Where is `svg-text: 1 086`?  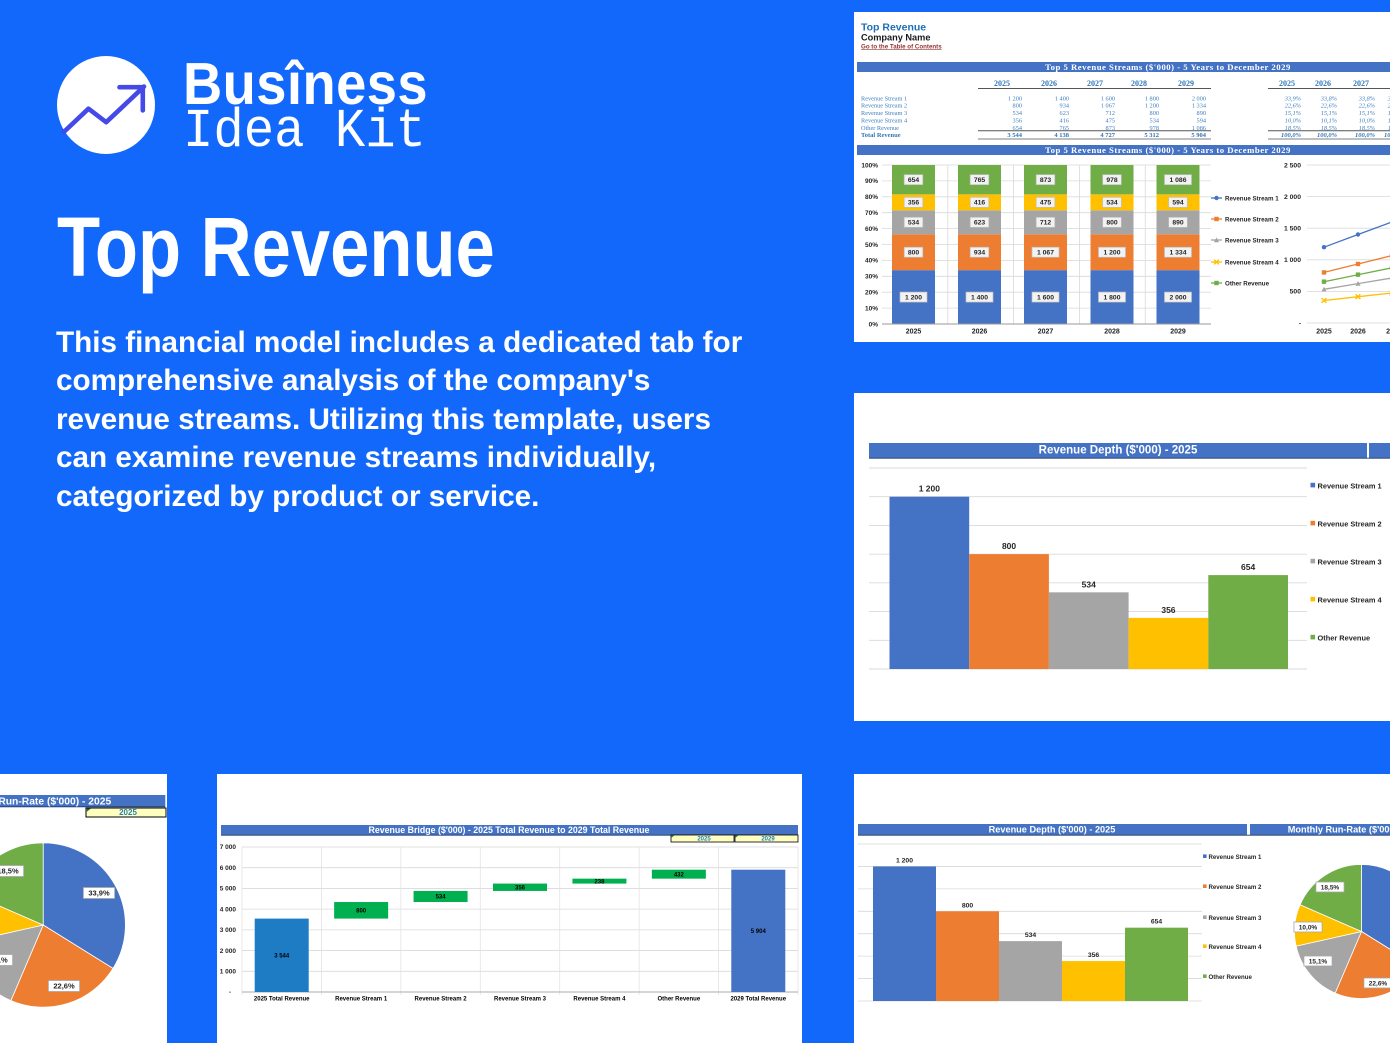
svg-text: 1 086 is located at coordinates (1199, 128).